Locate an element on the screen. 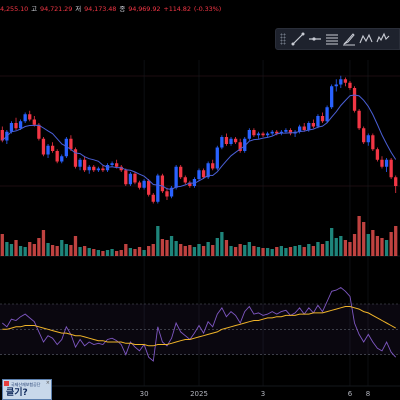 This screenshot has width=400, height=400. close-label: 종 is located at coordinates (122, 9).